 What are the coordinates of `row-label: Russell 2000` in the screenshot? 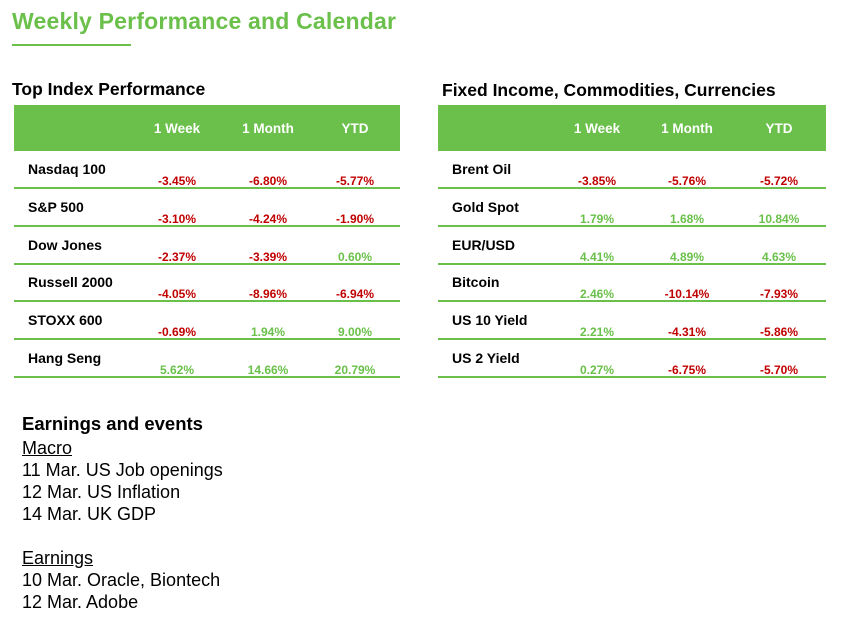 It's located at (70, 282).